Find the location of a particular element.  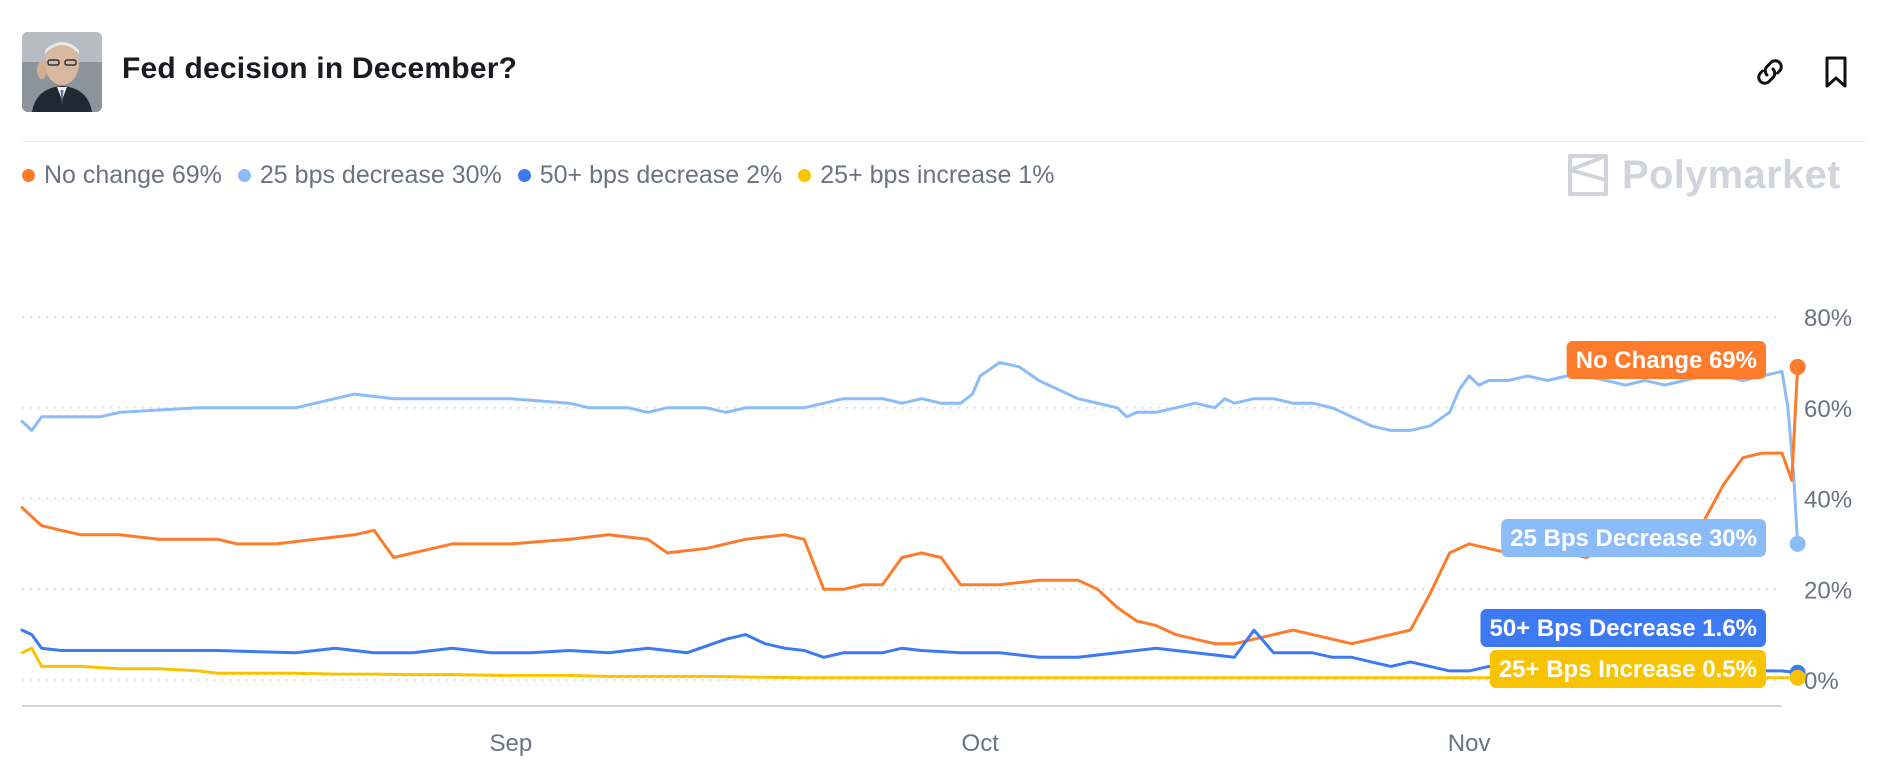

legend-label: 25+ bps increase 1% is located at coordinates (937, 174).